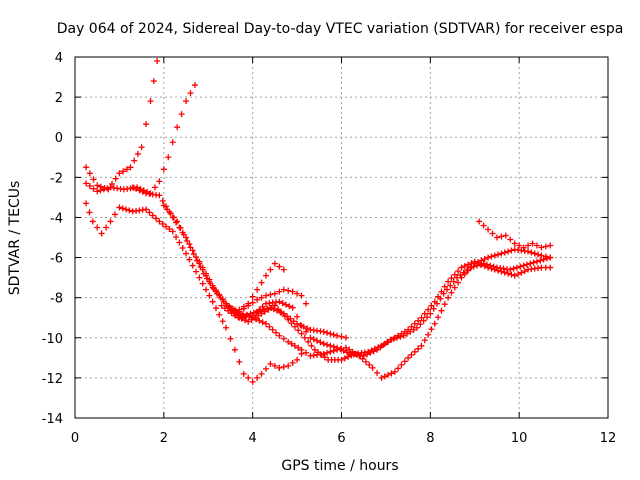 The width and height of the screenshot is (640, 480). Describe the element at coordinates (56, 259) in the screenshot. I see `y-tick-label: -6` at that location.